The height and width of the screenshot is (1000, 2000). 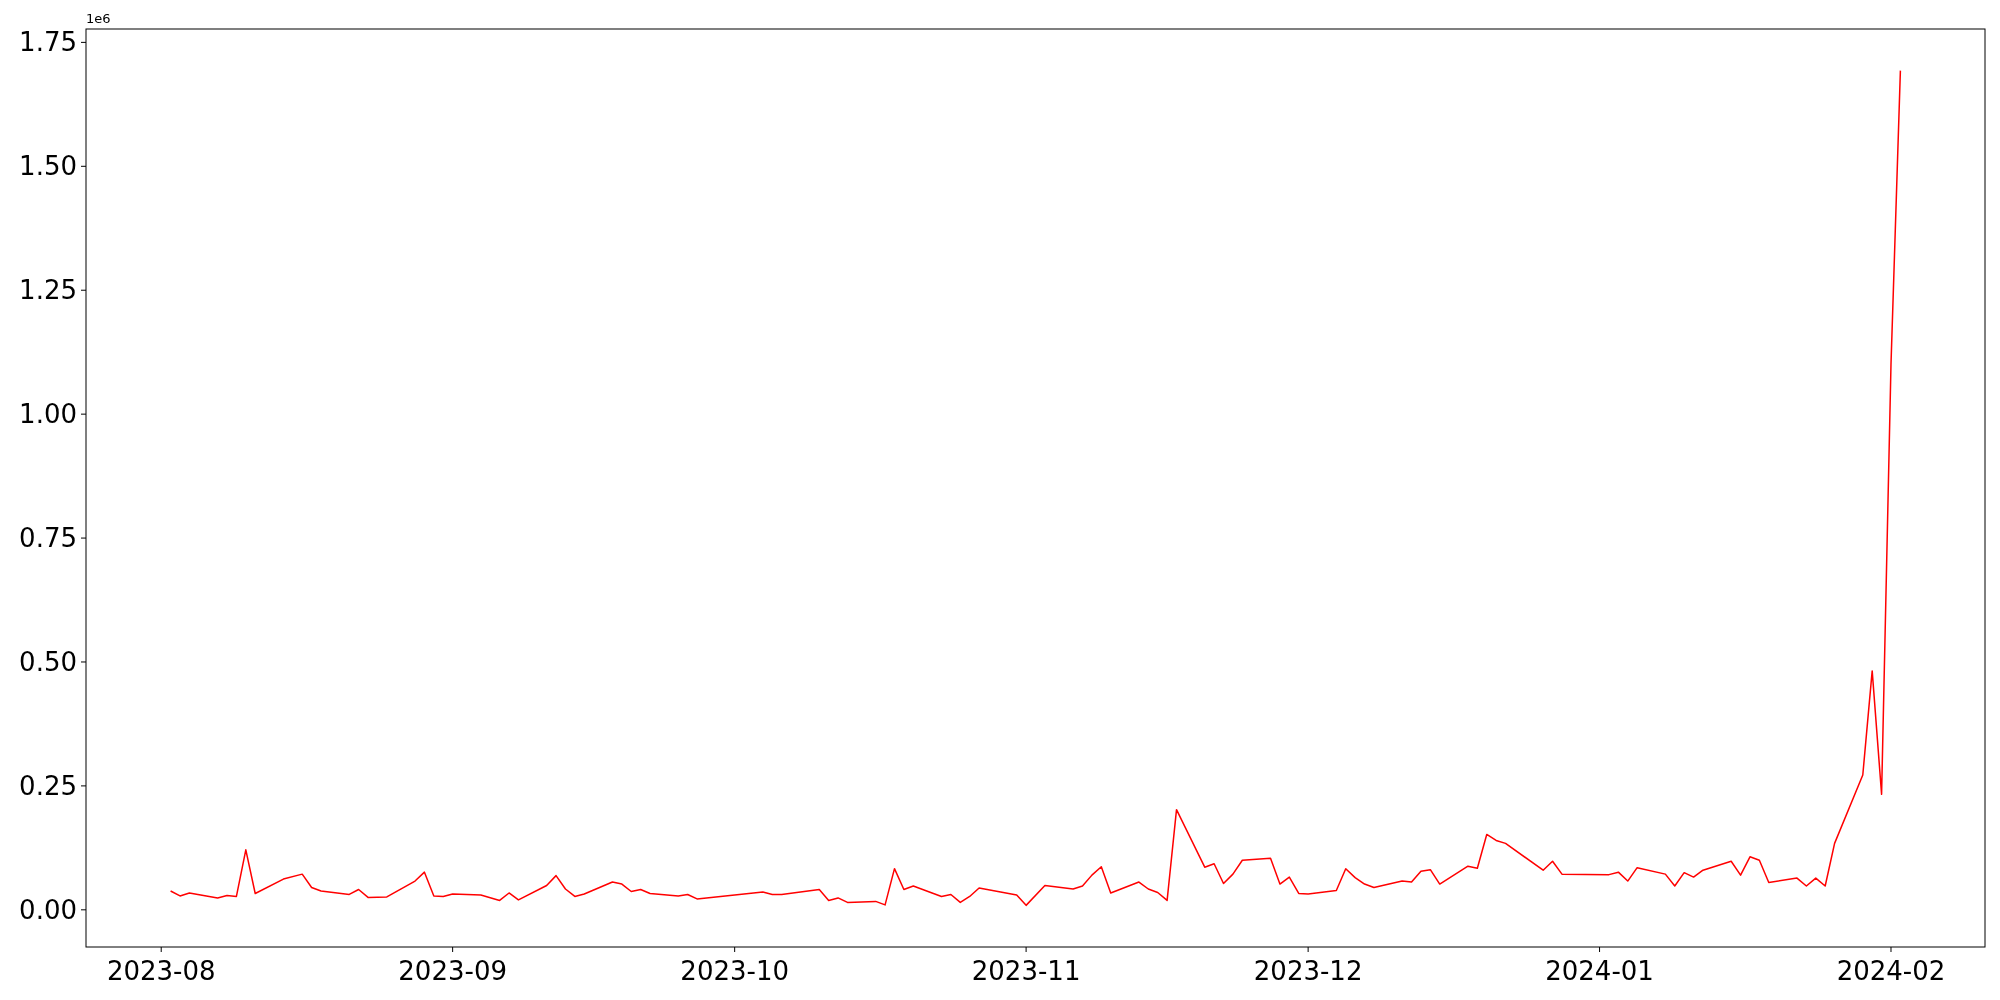 I want to click on y-tick-label: 0.75, so click(x=48, y=538).